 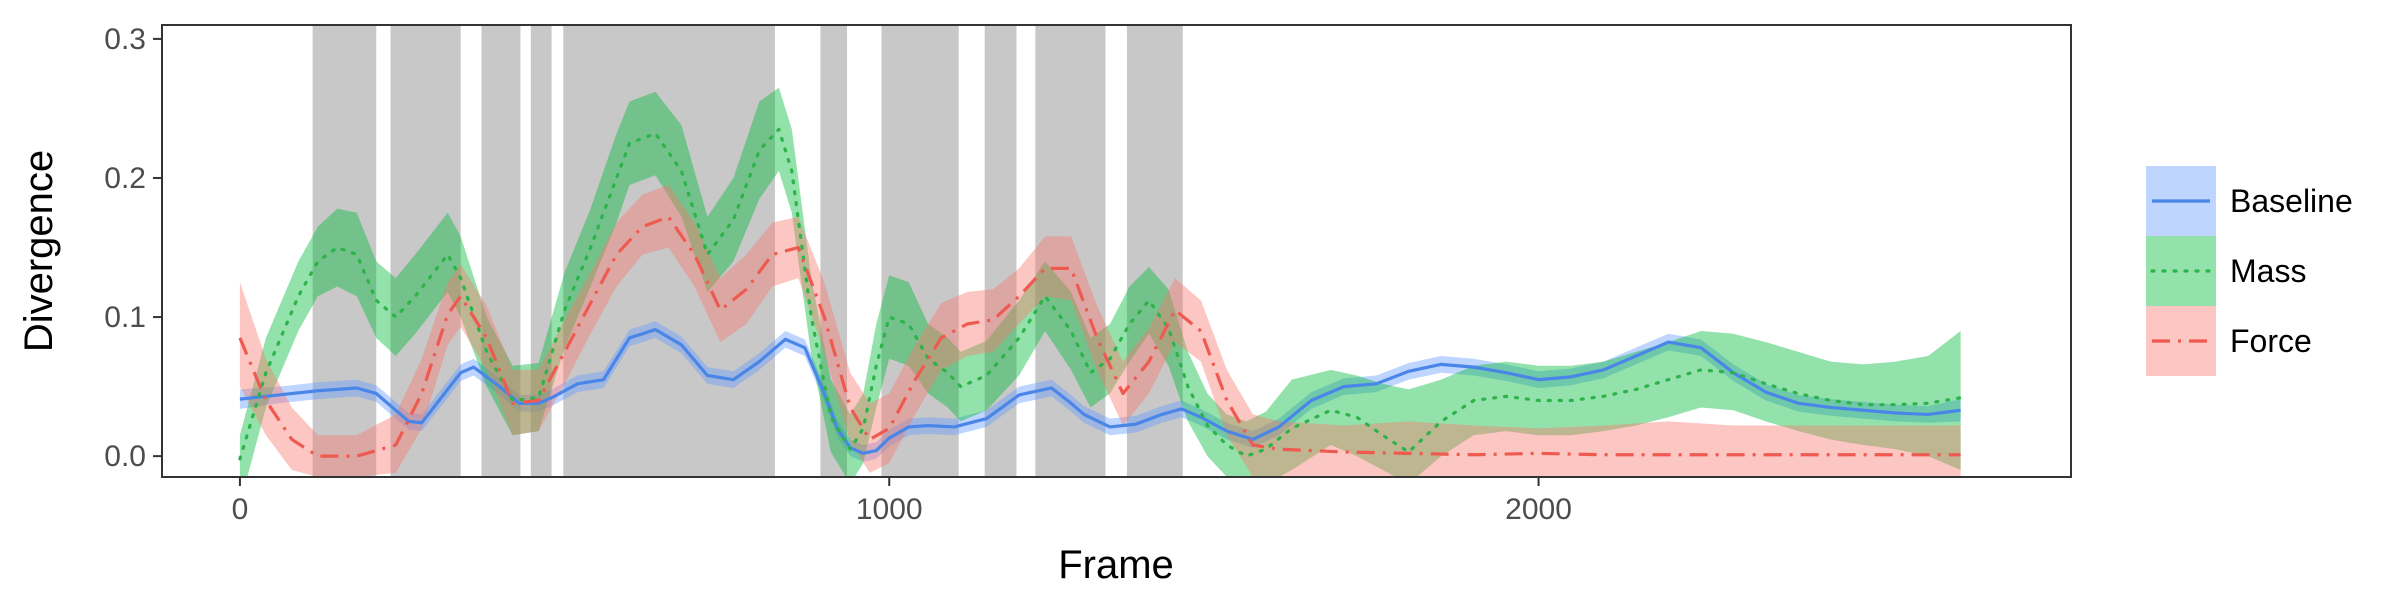 I want to click on y-tick-label-0: 0.0, so click(x=125, y=456).